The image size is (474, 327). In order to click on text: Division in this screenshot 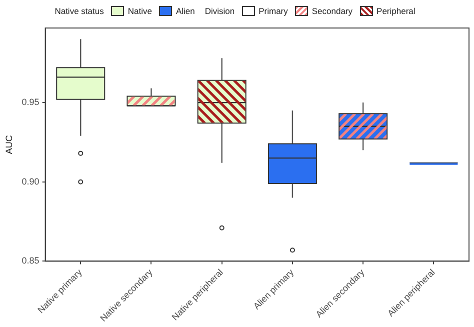, I will do `click(219, 11)`.